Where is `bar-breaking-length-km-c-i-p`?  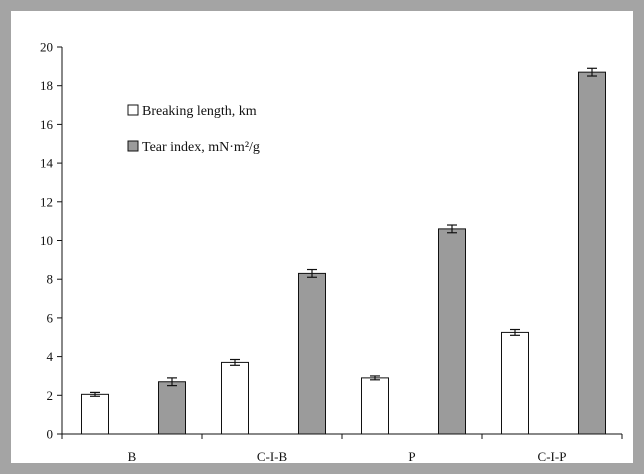 bar-breaking-length-km-c-i-p is located at coordinates (515, 383).